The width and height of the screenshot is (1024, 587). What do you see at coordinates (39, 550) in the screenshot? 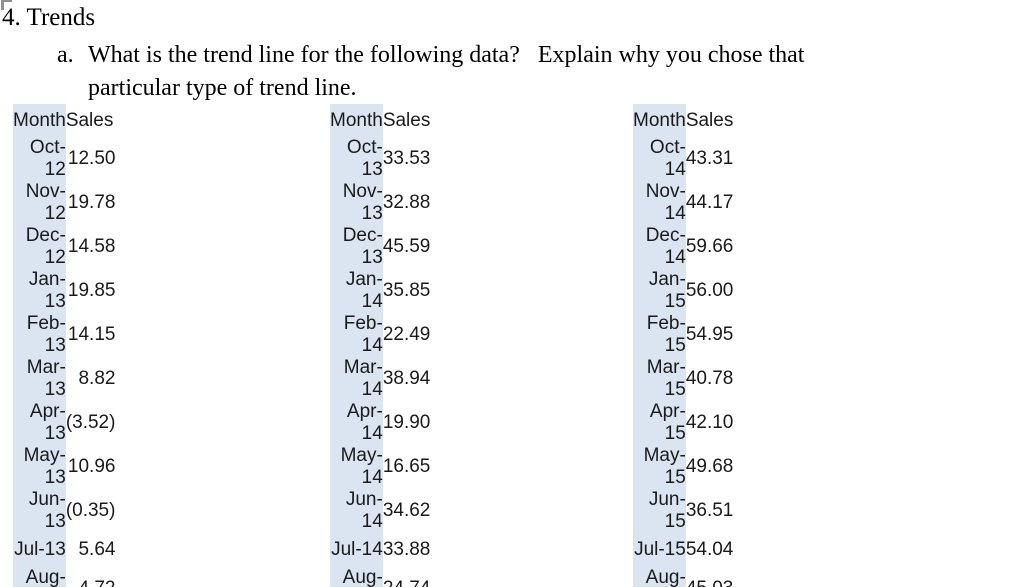
I see `month-cell: Jul-13` at bounding box center [39, 550].